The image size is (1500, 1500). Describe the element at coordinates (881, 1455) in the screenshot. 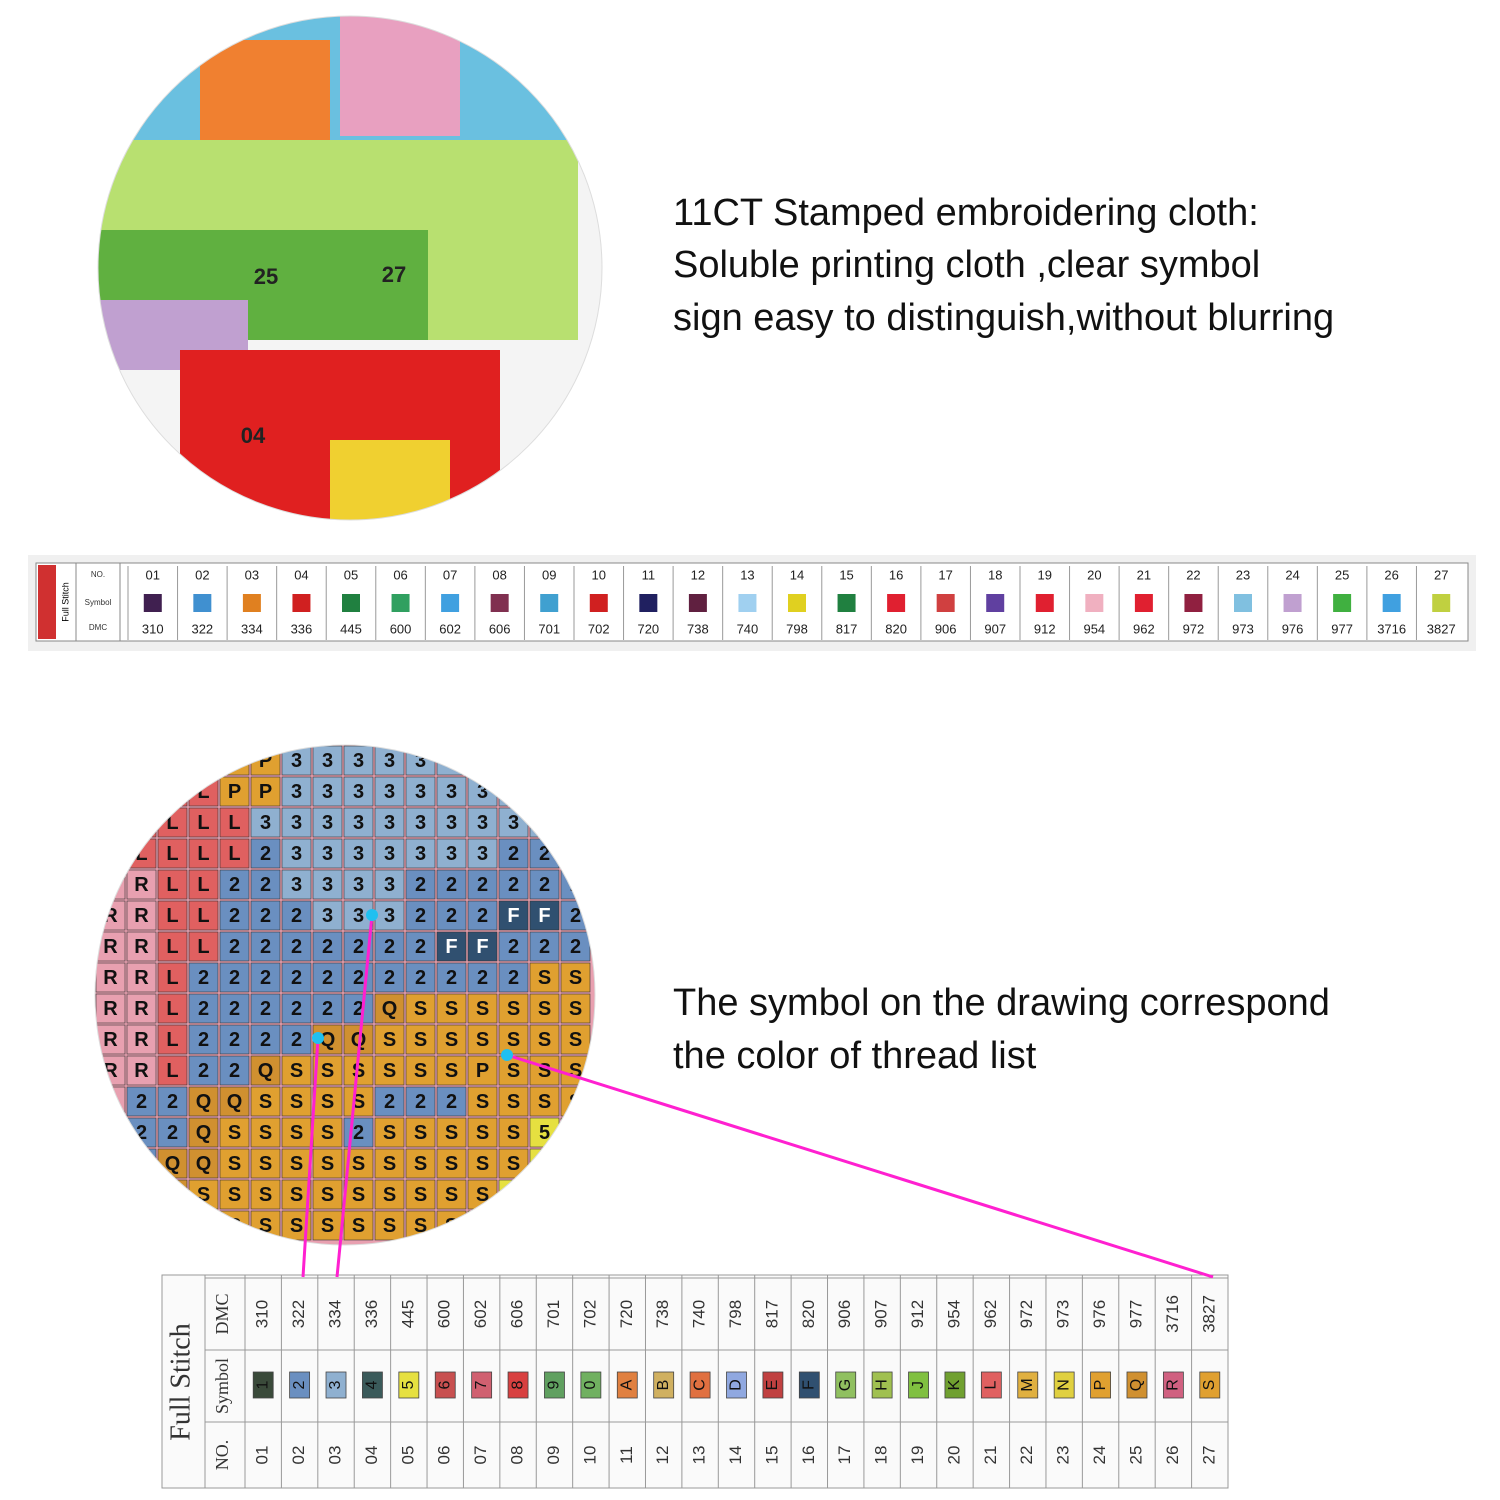

I see `table-number: 18` at that location.